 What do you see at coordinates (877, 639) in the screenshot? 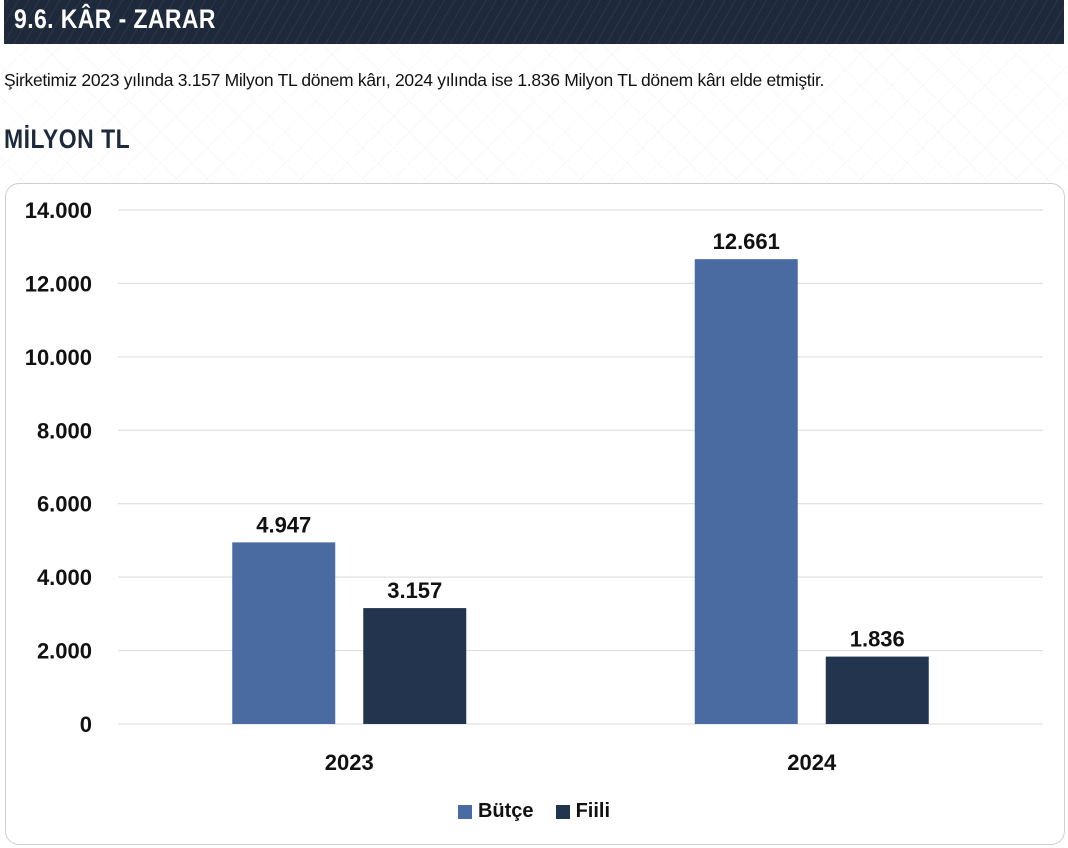
I see `data-label: 1.836` at bounding box center [877, 639].